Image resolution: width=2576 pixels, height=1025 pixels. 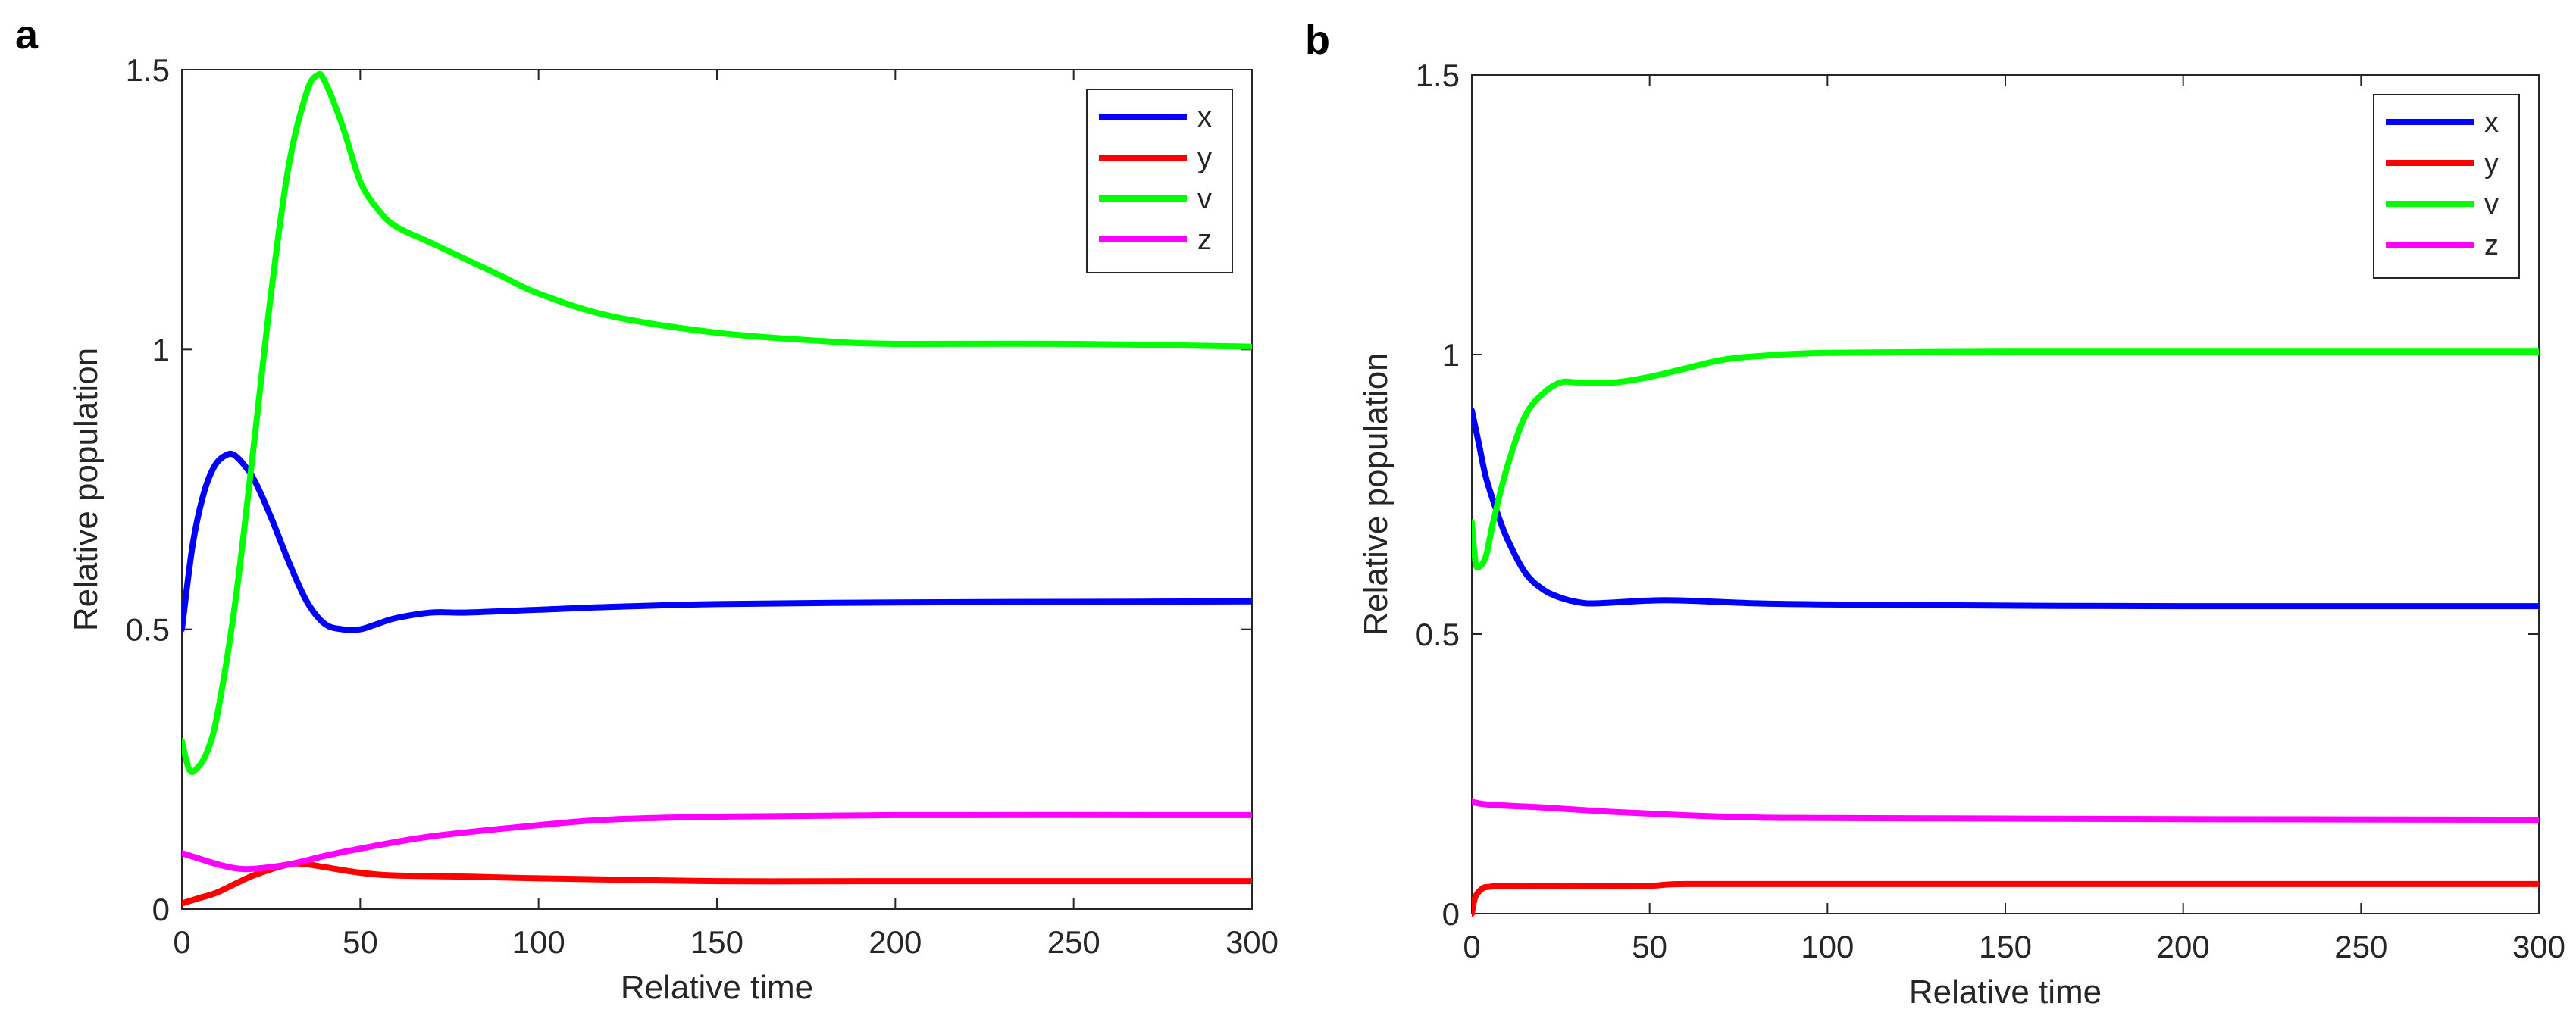 What do you see at coordinates (1317, 40) in the screenshot?
I see `panel-letter: b` at bounding box center [1317, 40].